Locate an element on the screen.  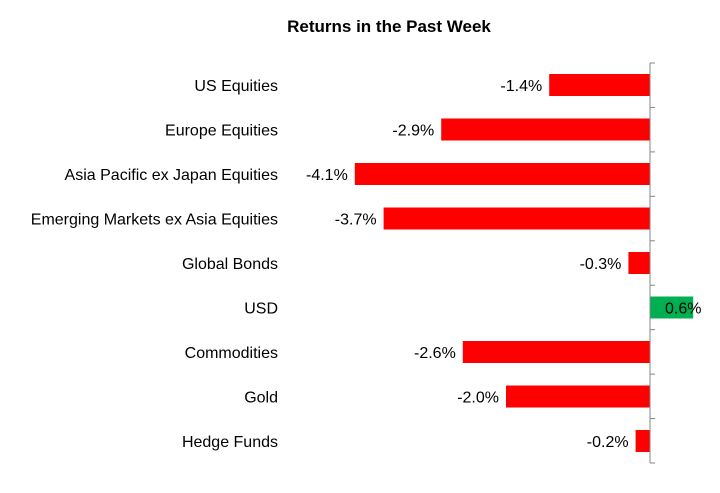
bar-usd is located at coordinates (672, 307).